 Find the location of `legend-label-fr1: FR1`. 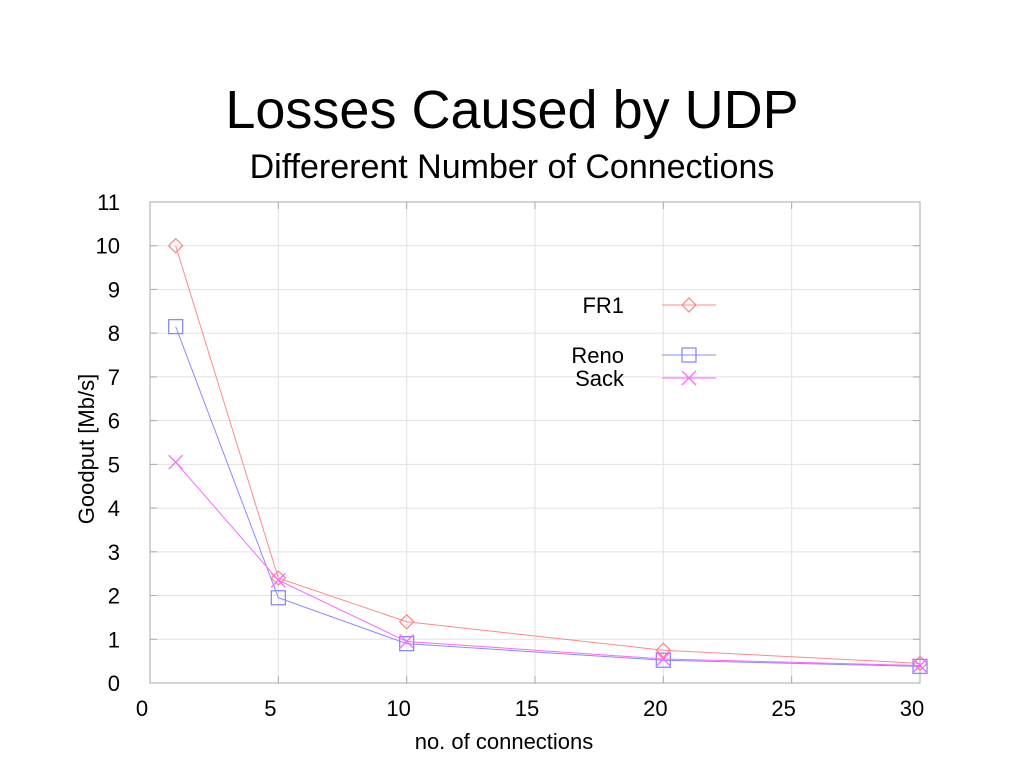

legend-label-fr1: FR1 is located at coordinates (603, 305).